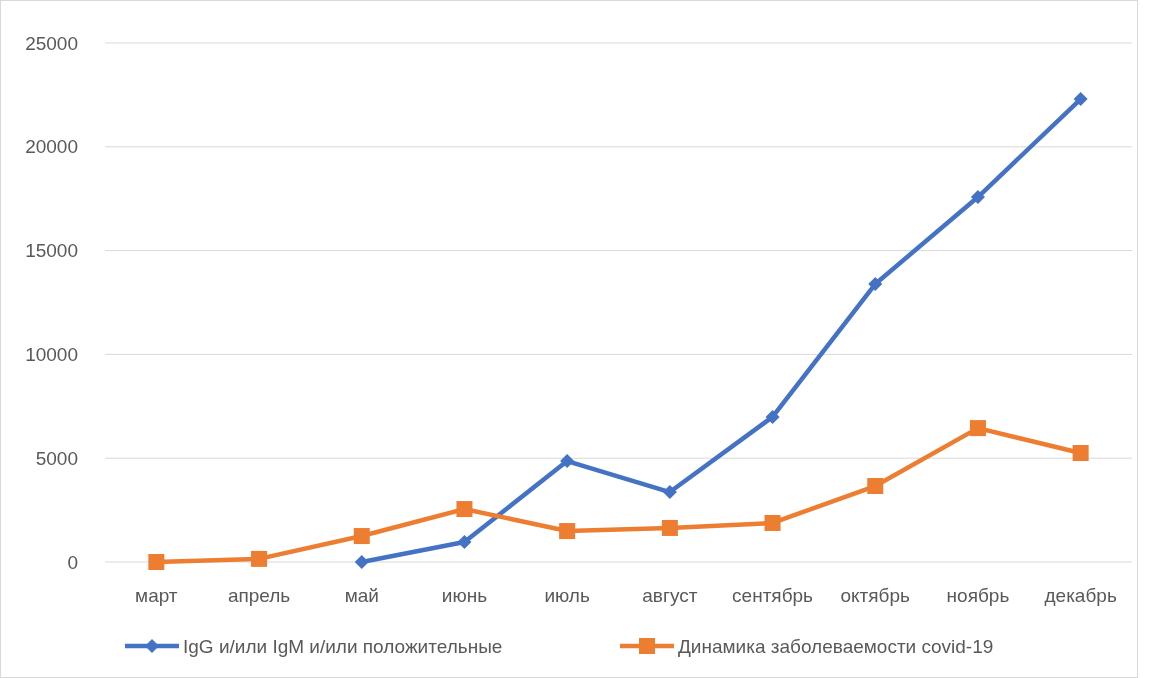 This screenshot has height=678, width=1149. I want to click on y-tick-label: 25000, so click(51, 43).